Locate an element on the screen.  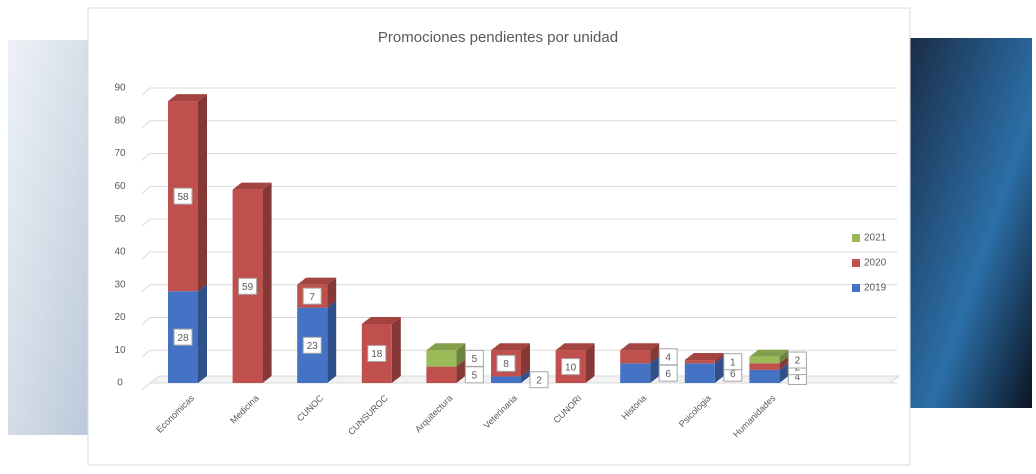
data-label: 23 is located at coordinates (313, 346).